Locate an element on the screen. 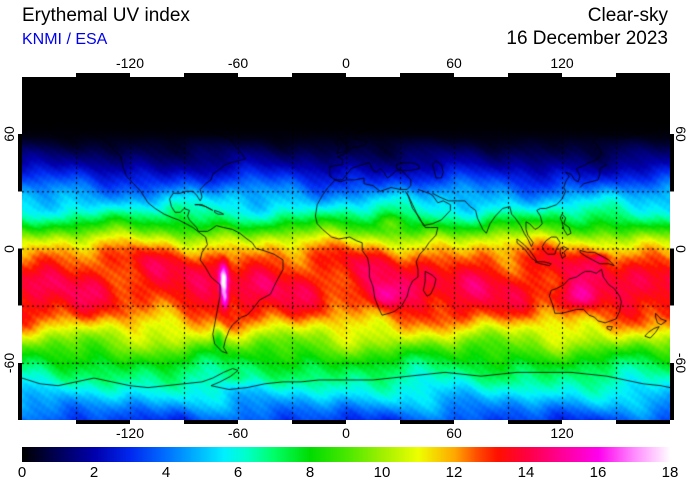 The width and height of the screenshot is (688, 490). colorbar-tick-label: 18 is located at coordinates (670, 472).